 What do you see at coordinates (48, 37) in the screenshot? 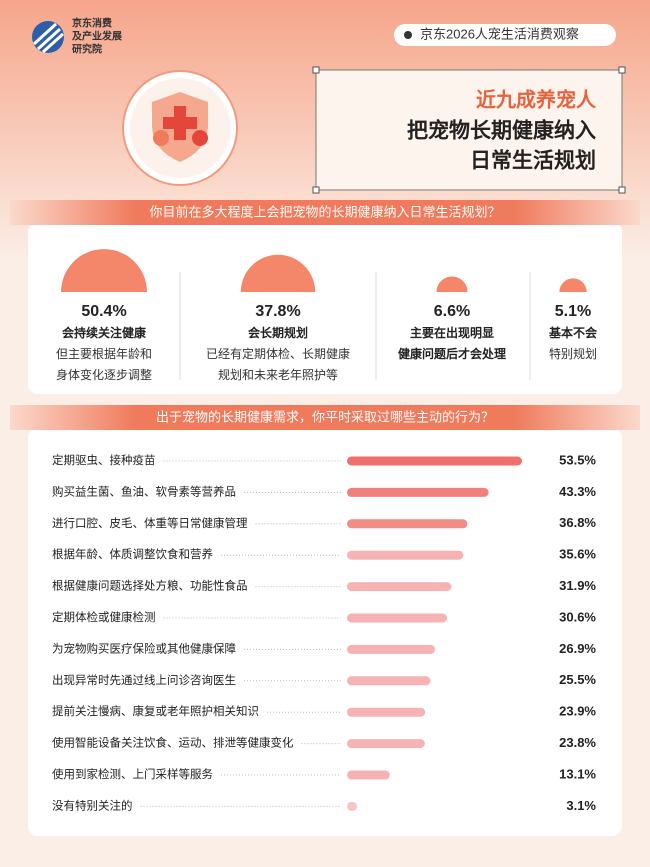
I see `logo` at bounding box center [48, 37].